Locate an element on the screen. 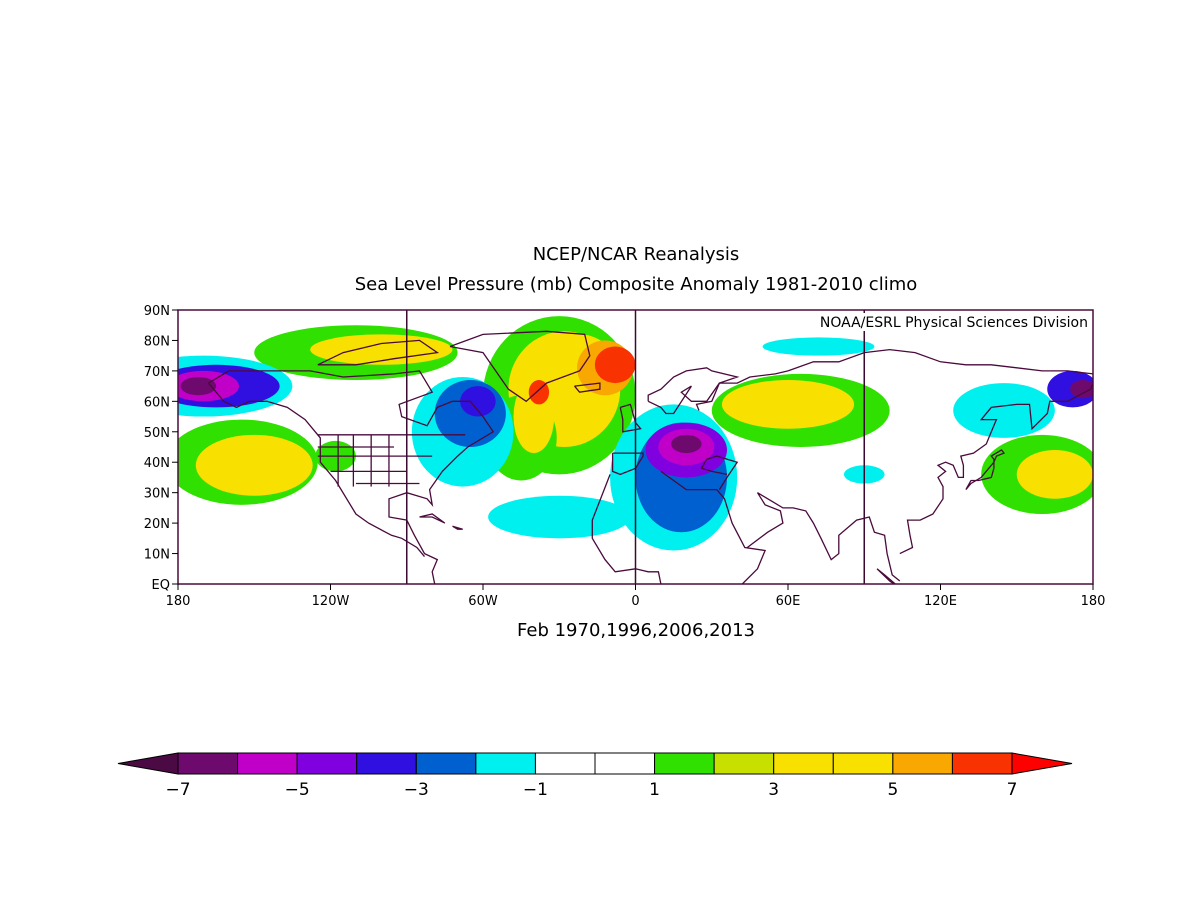  colorbar-label: −3 is located at coordinates (416, 790).